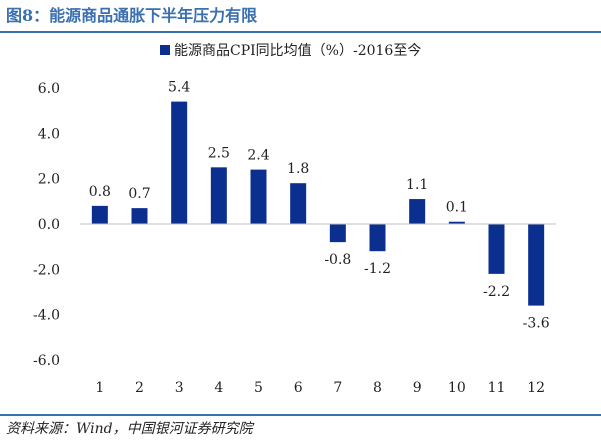  I want to click on x-tick-label: 3, so click(179, 388).